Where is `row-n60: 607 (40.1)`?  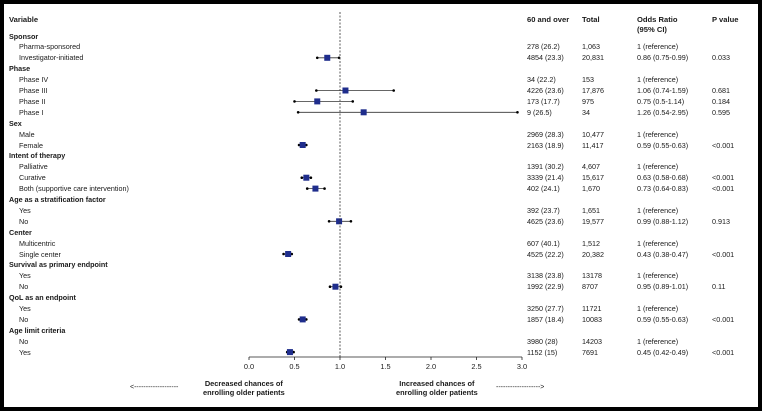
row-n60: 607 (40.1) is located at coordinates (543, 243).